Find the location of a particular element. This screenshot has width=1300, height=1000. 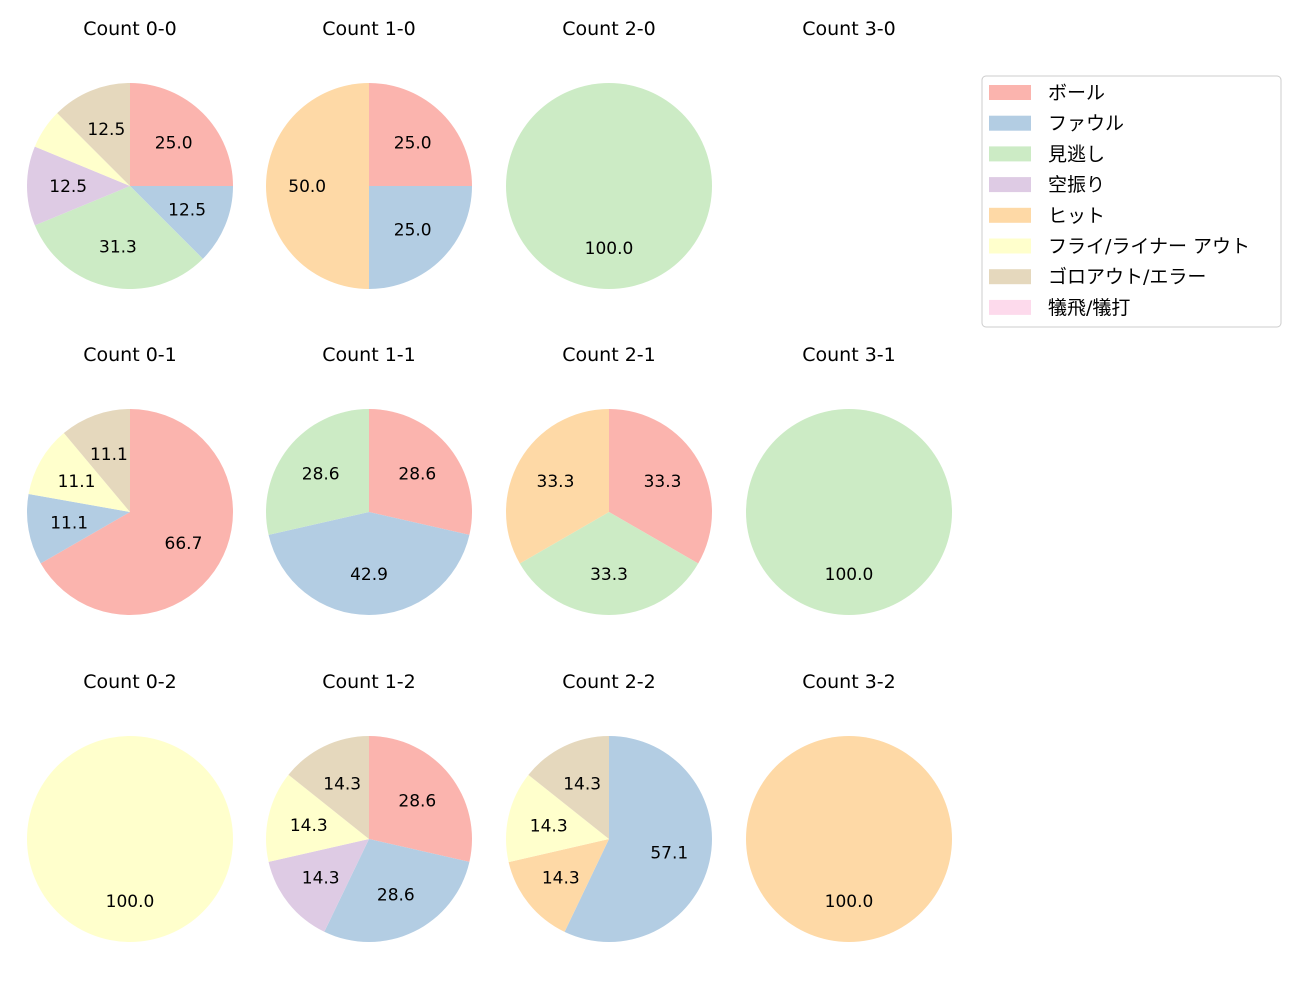

pie-title: Count 2-1 is located at coordinates (609, 355).